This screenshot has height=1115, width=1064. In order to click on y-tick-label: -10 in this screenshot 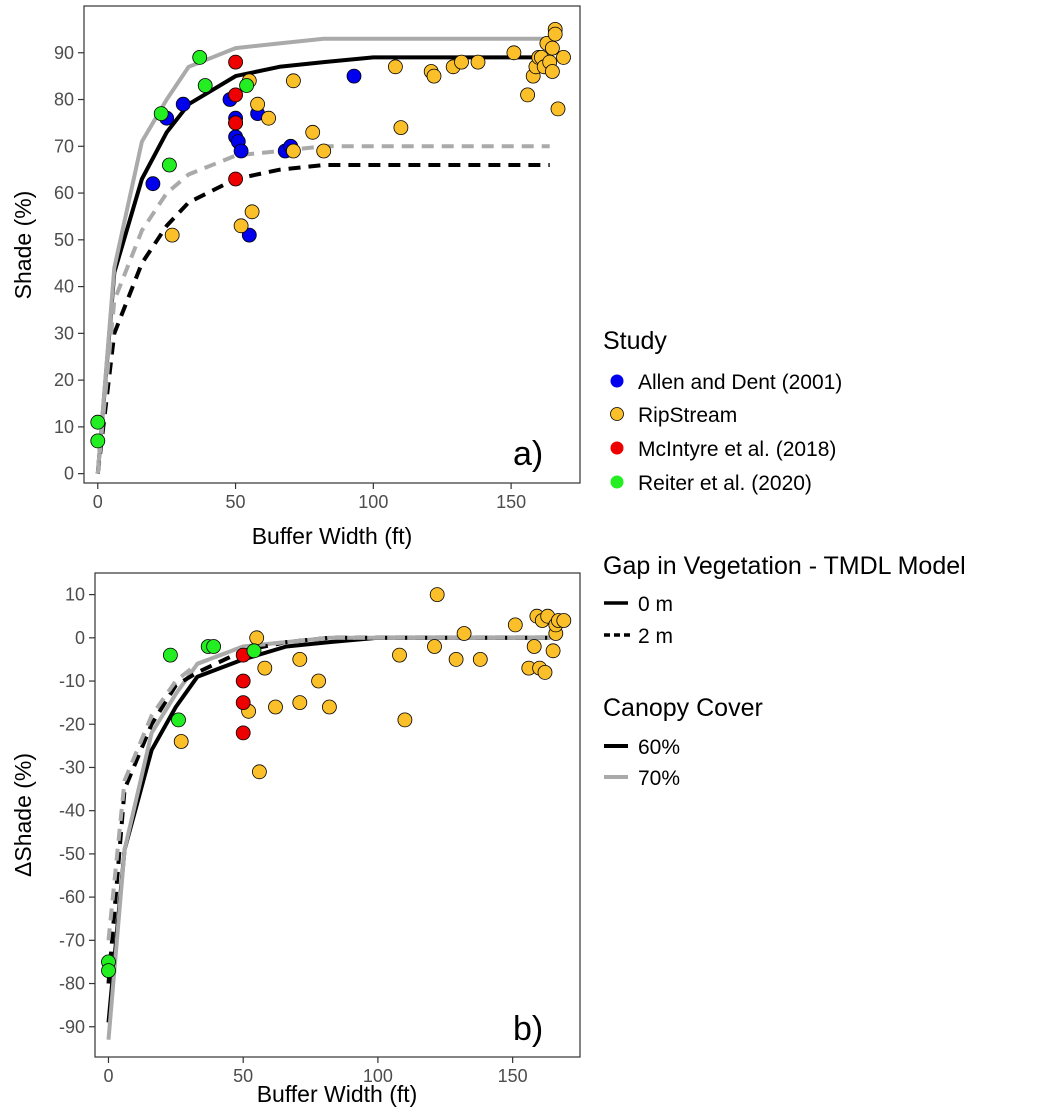, I will do `click(72, 681)`.